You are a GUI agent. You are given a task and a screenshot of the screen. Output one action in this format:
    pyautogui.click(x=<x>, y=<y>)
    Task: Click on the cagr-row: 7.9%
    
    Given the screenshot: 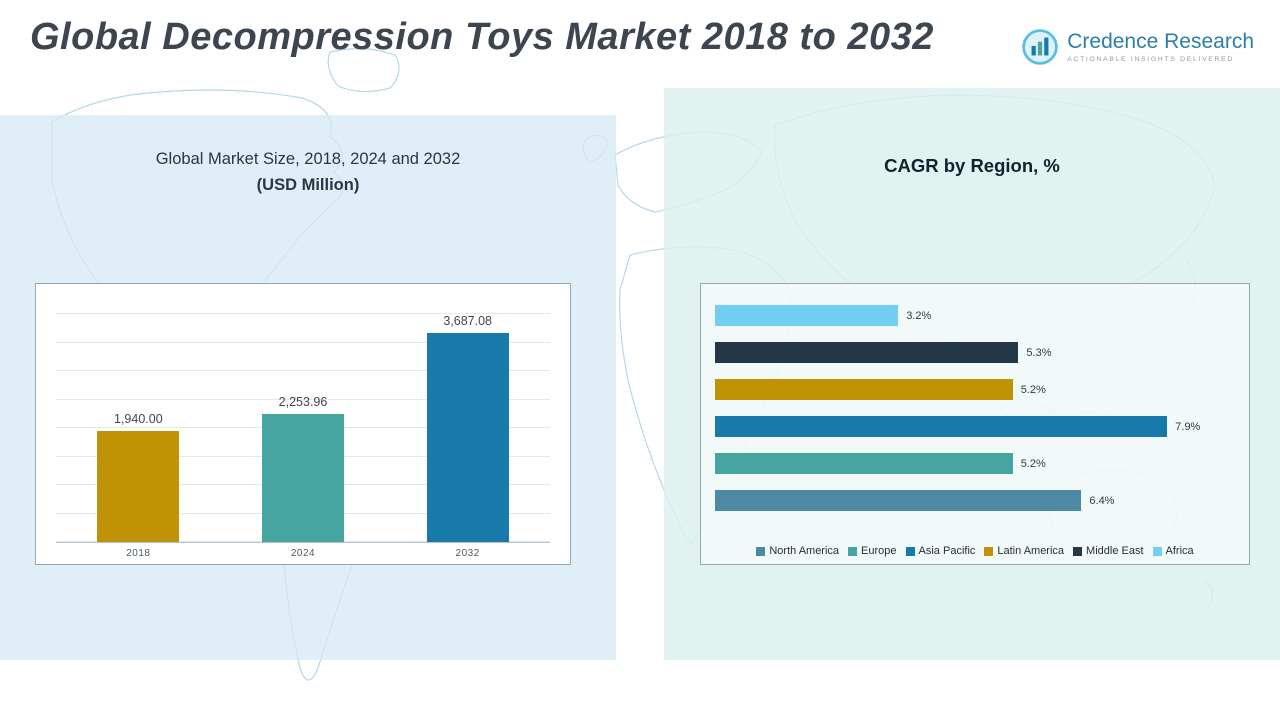 What is the action you would take?
    pyautogui.click(x=975, y=426)
    